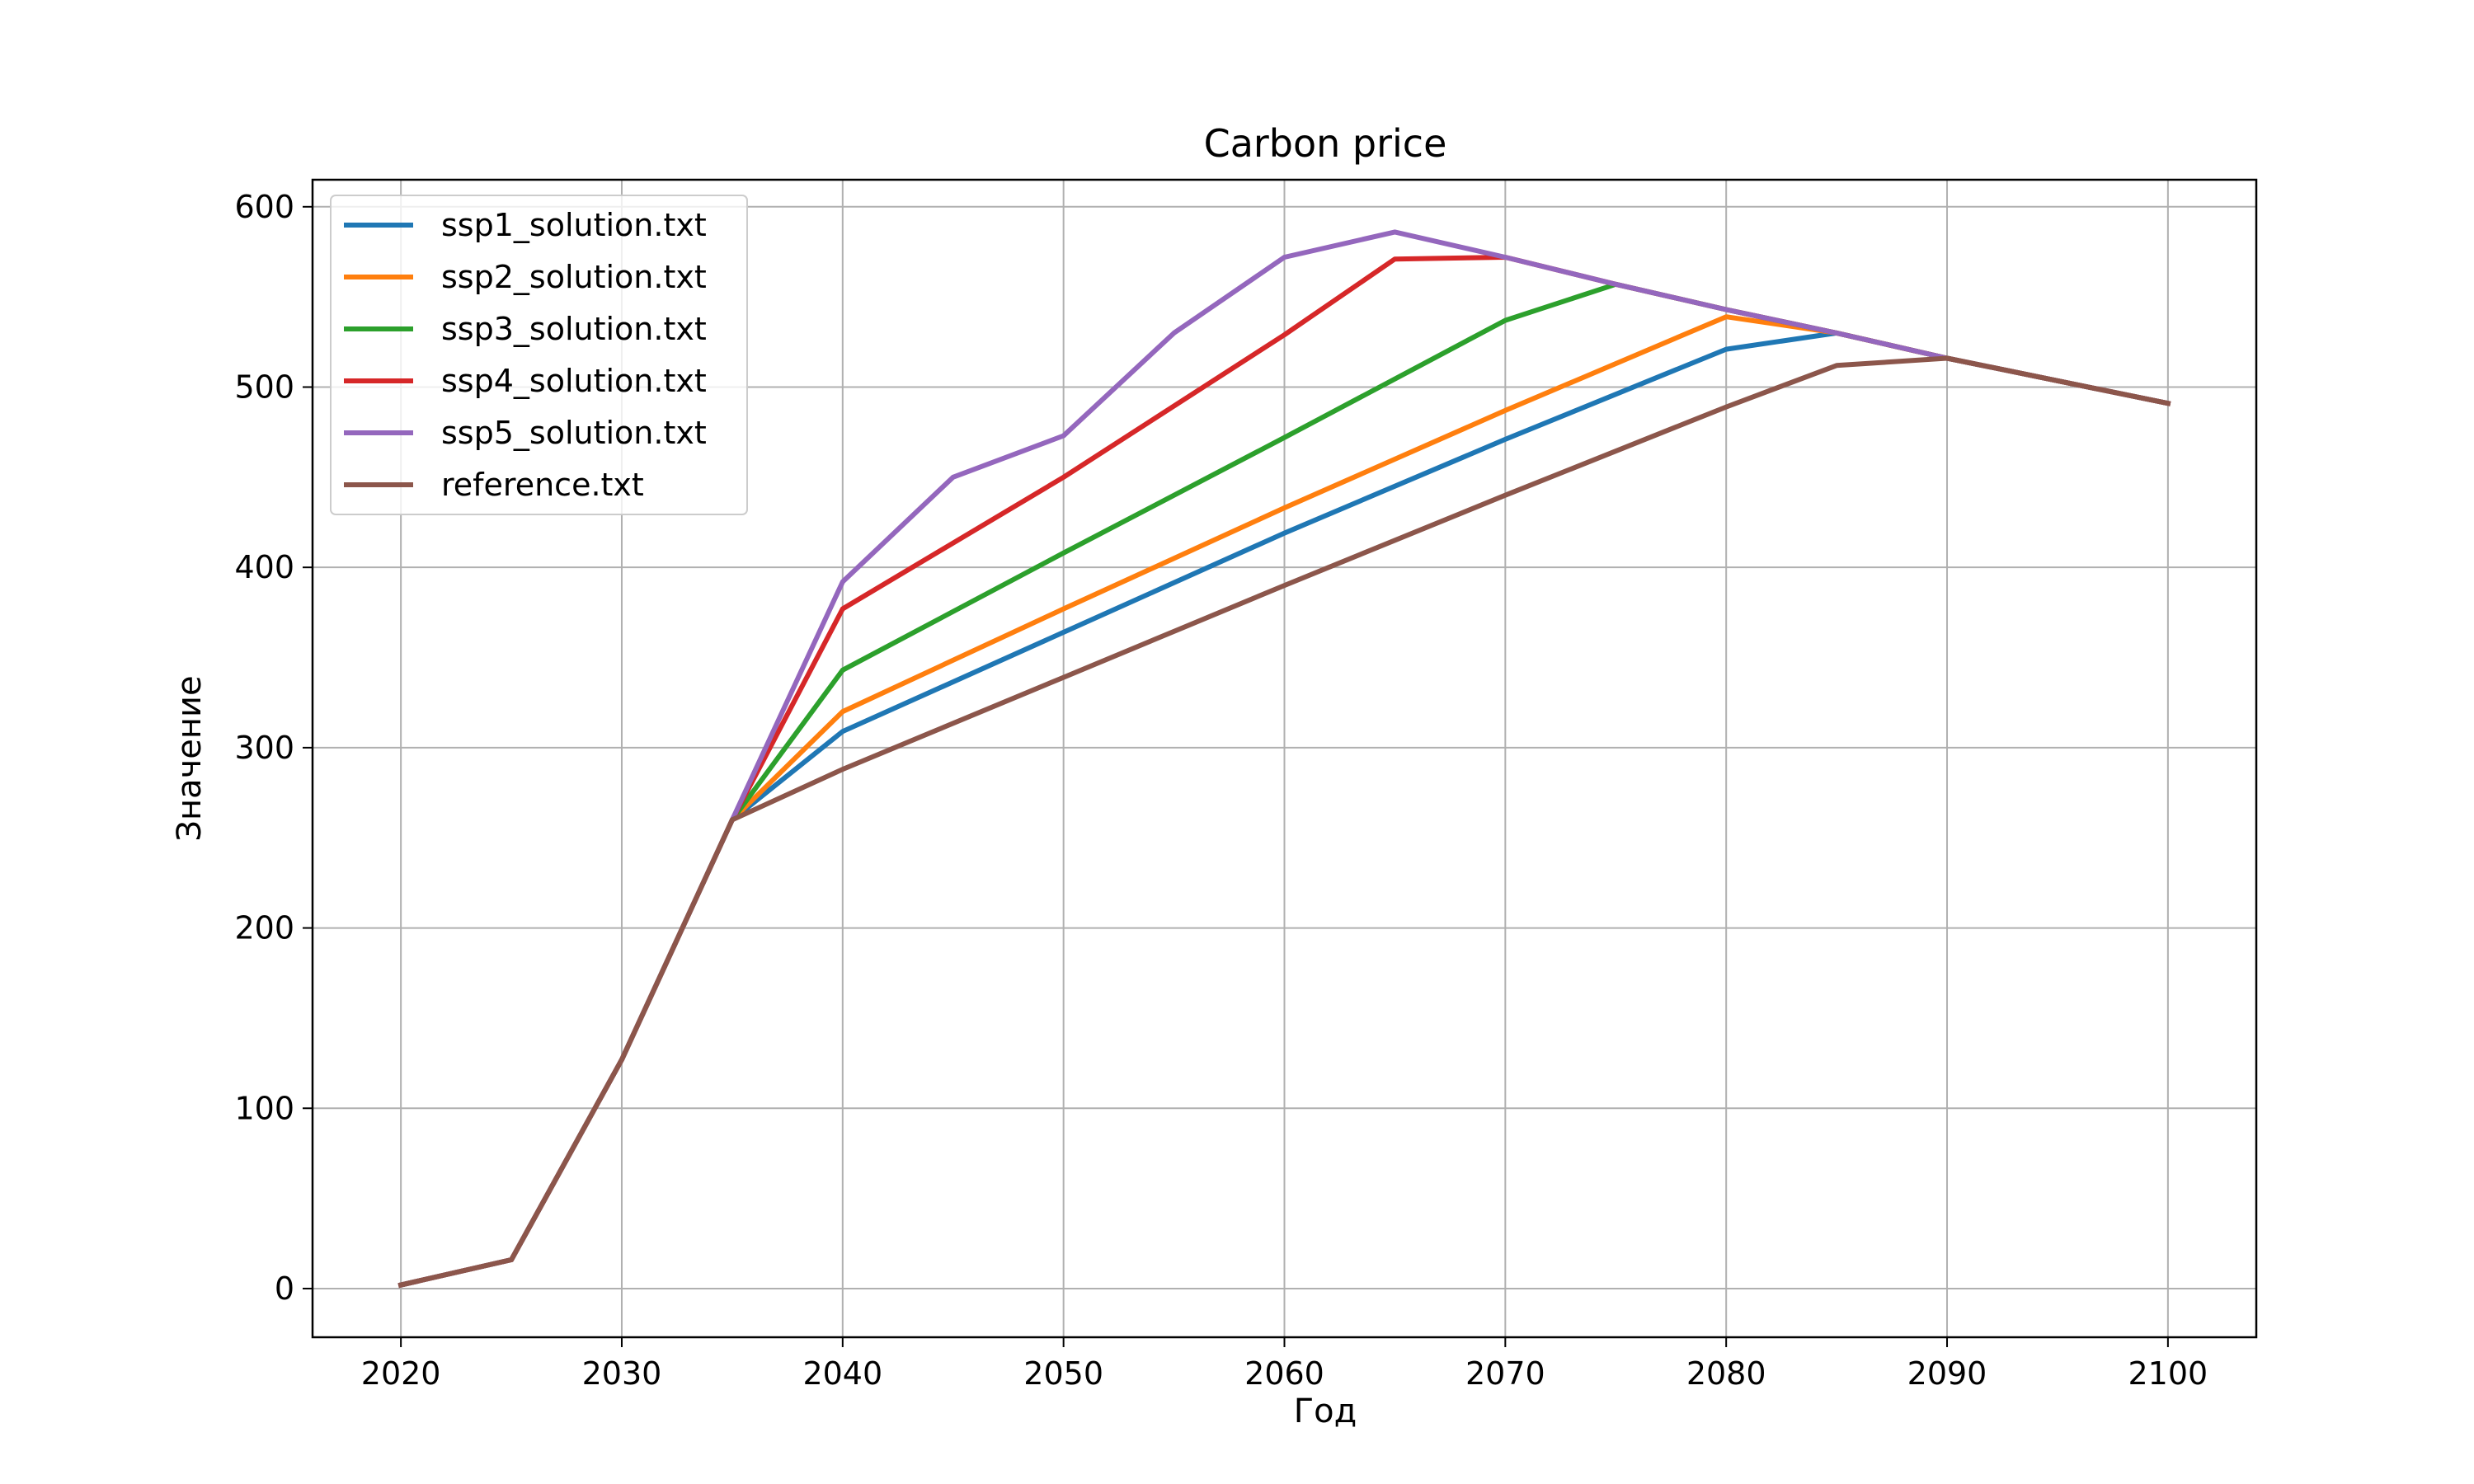 Image resolution: width=2474 pixels, height=1484 pixels. Describe the element at coordinates (574, 277) in the screenshot. I see `legend-label: ssp2_solution.txt` at that location.